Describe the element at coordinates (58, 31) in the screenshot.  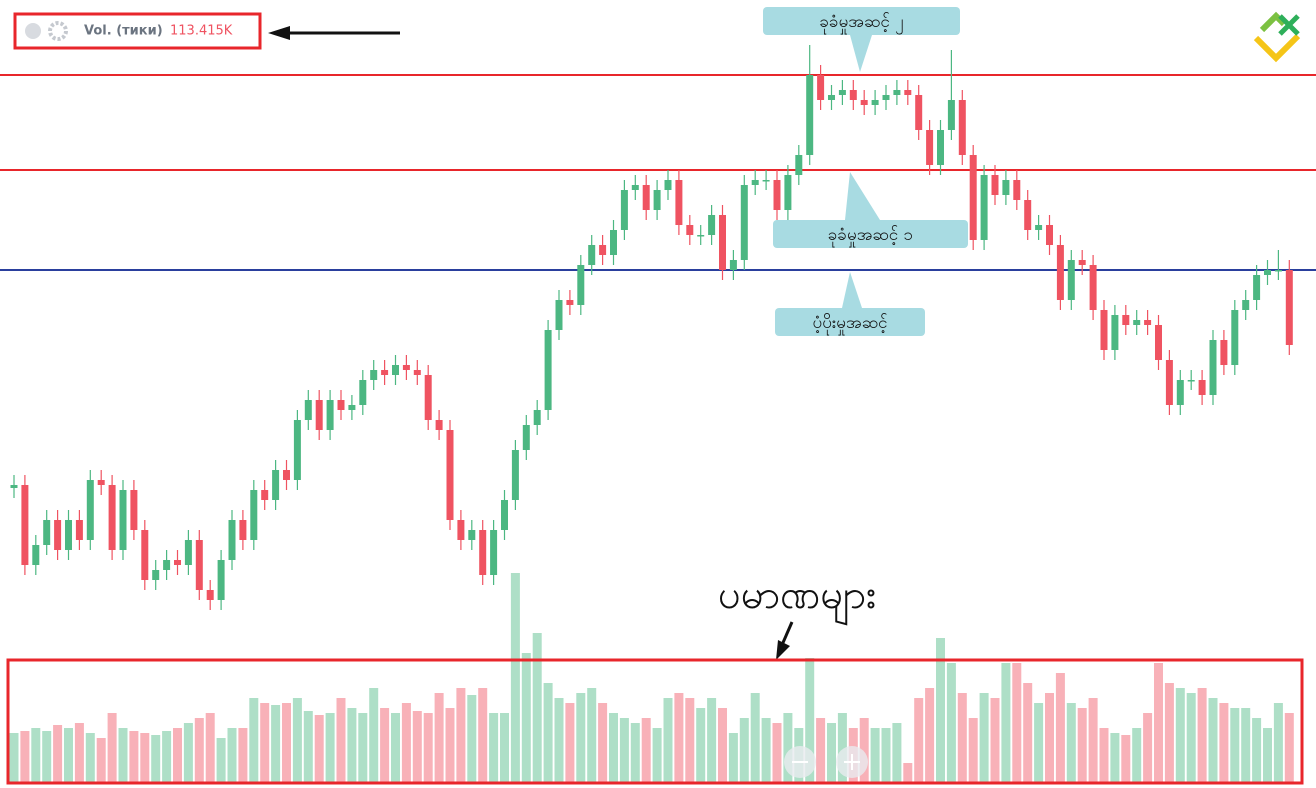
I see `settings-icon` at that location.